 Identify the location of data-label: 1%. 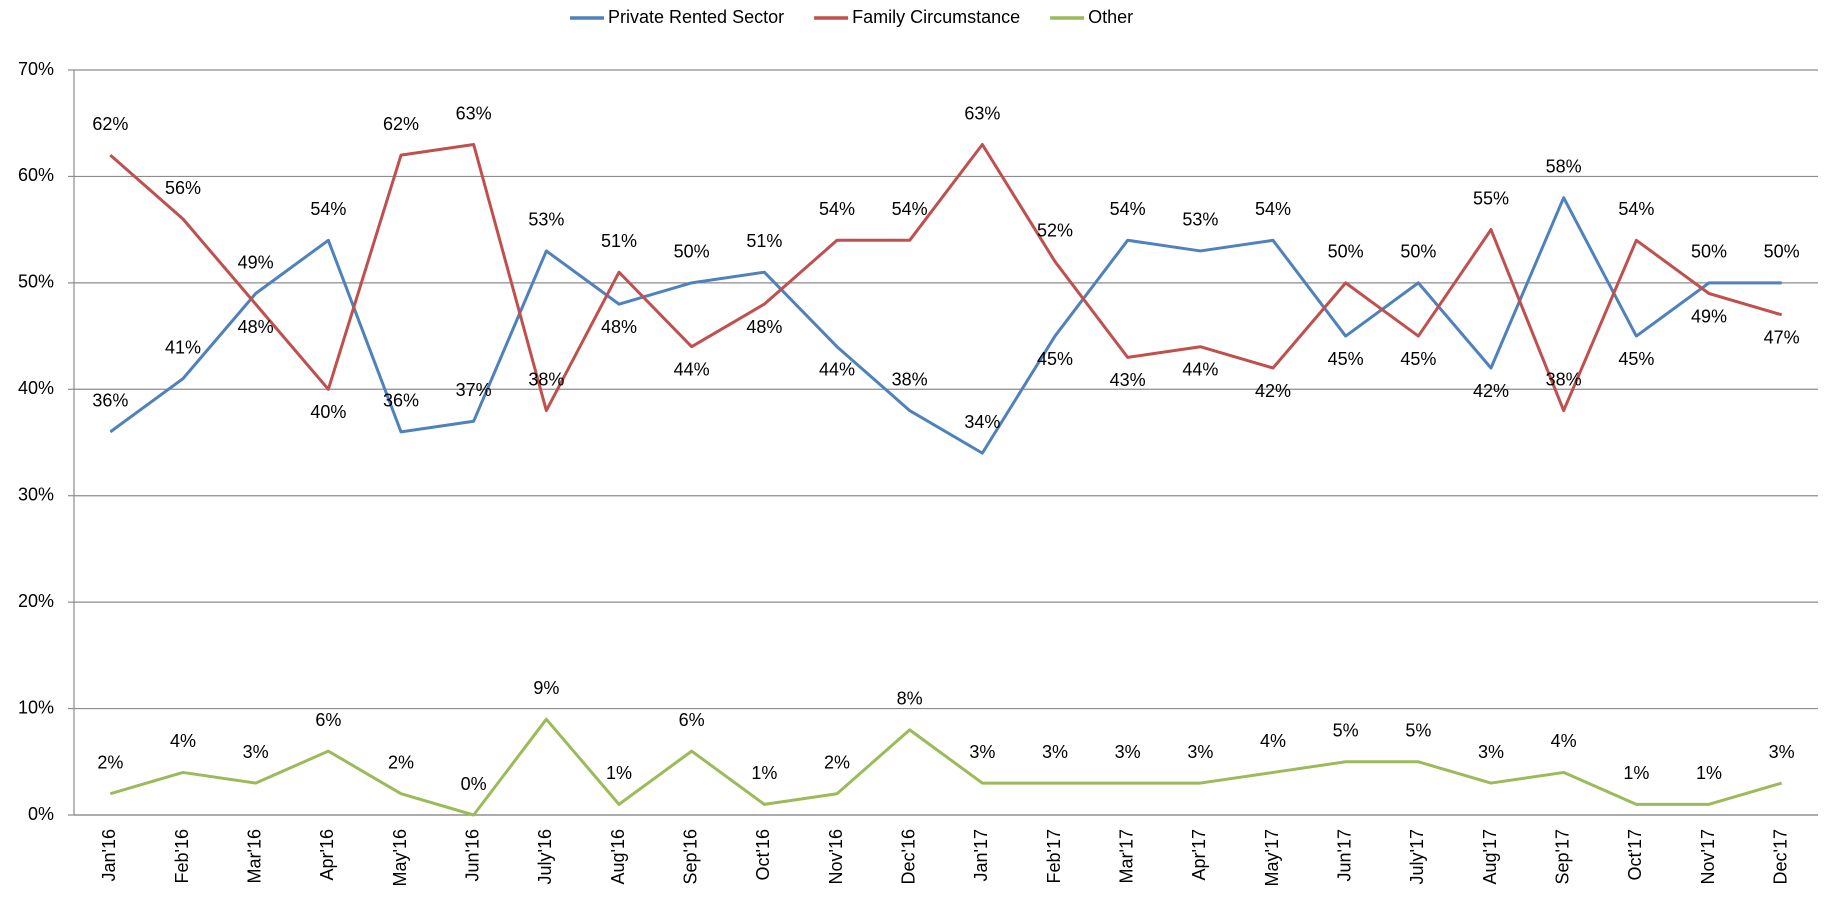
(619, 773).